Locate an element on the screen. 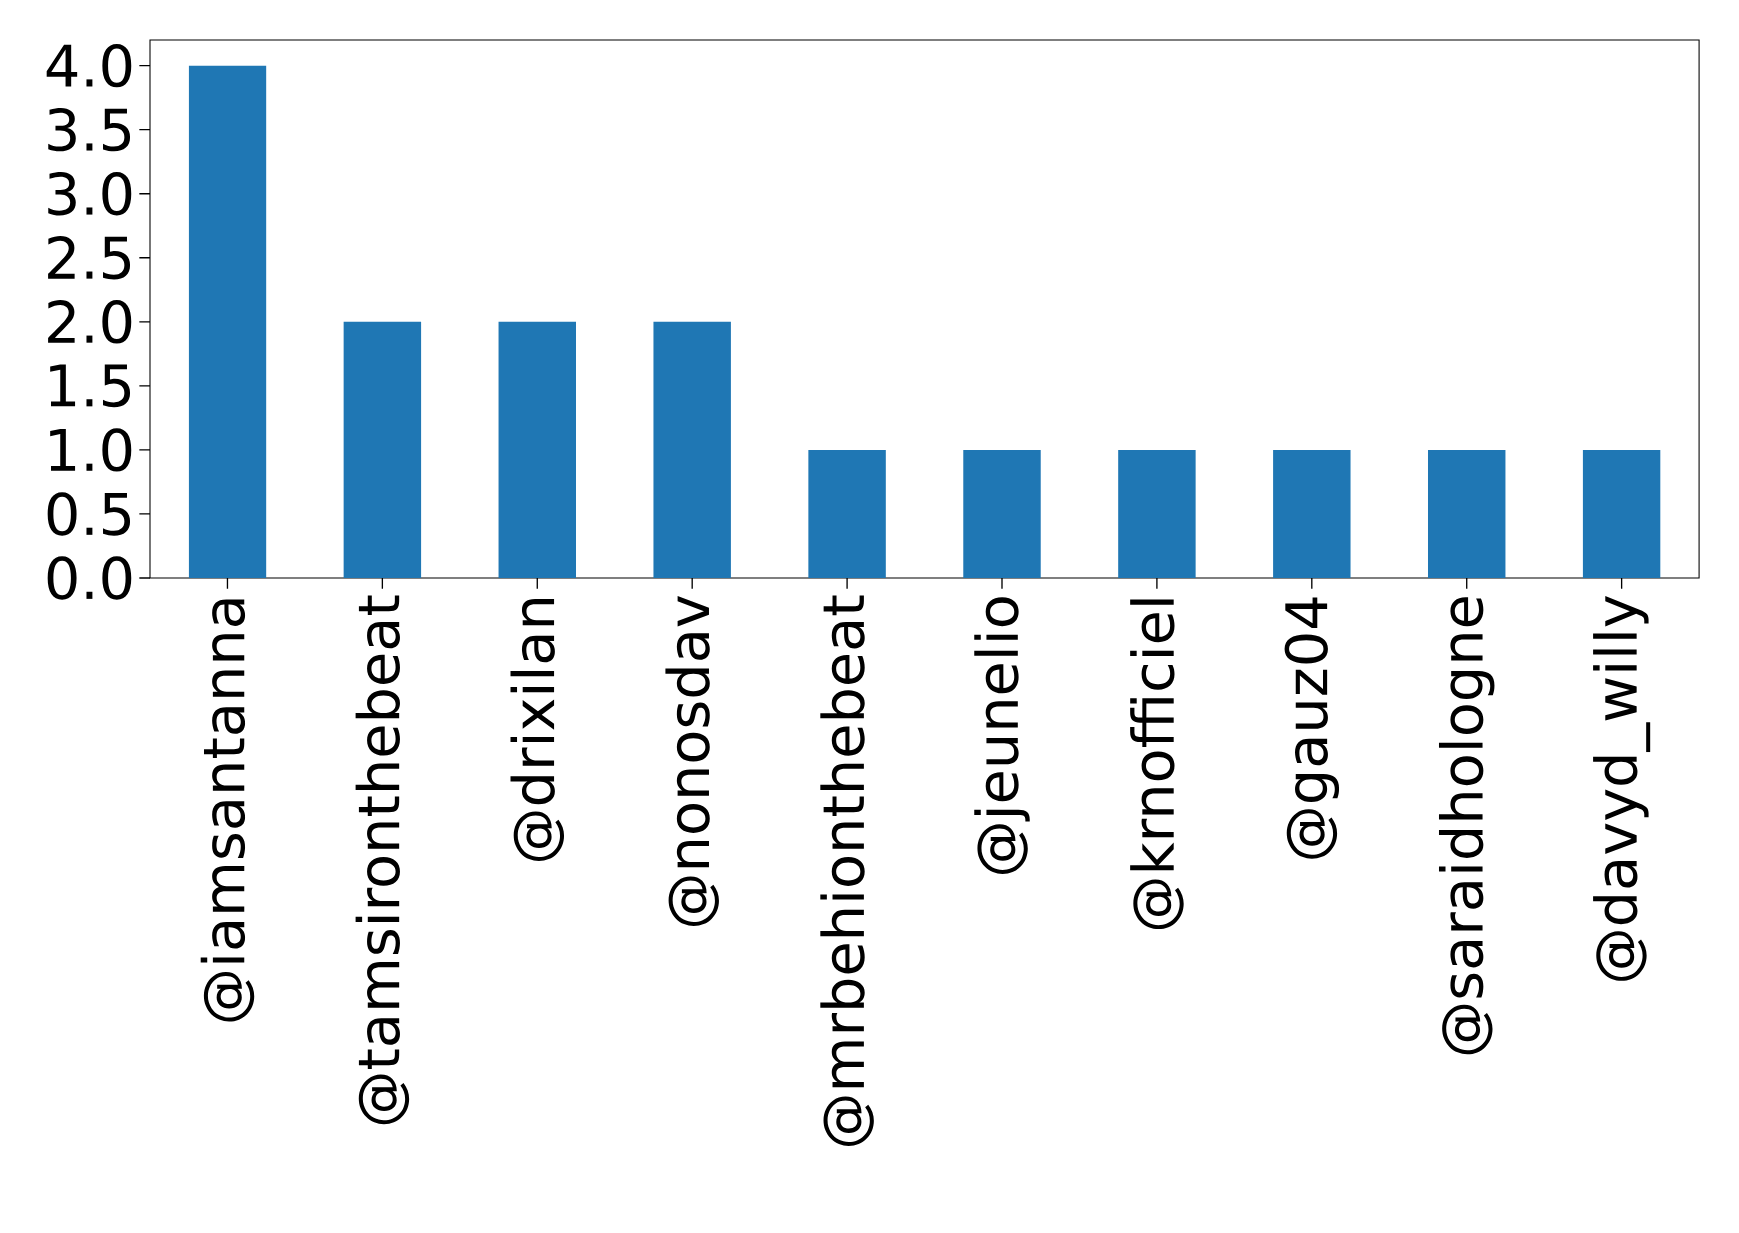 The width and height of the screenshot is (1739, 1233). y-tick-label: 0.5 is located at coordinates (89, 514).